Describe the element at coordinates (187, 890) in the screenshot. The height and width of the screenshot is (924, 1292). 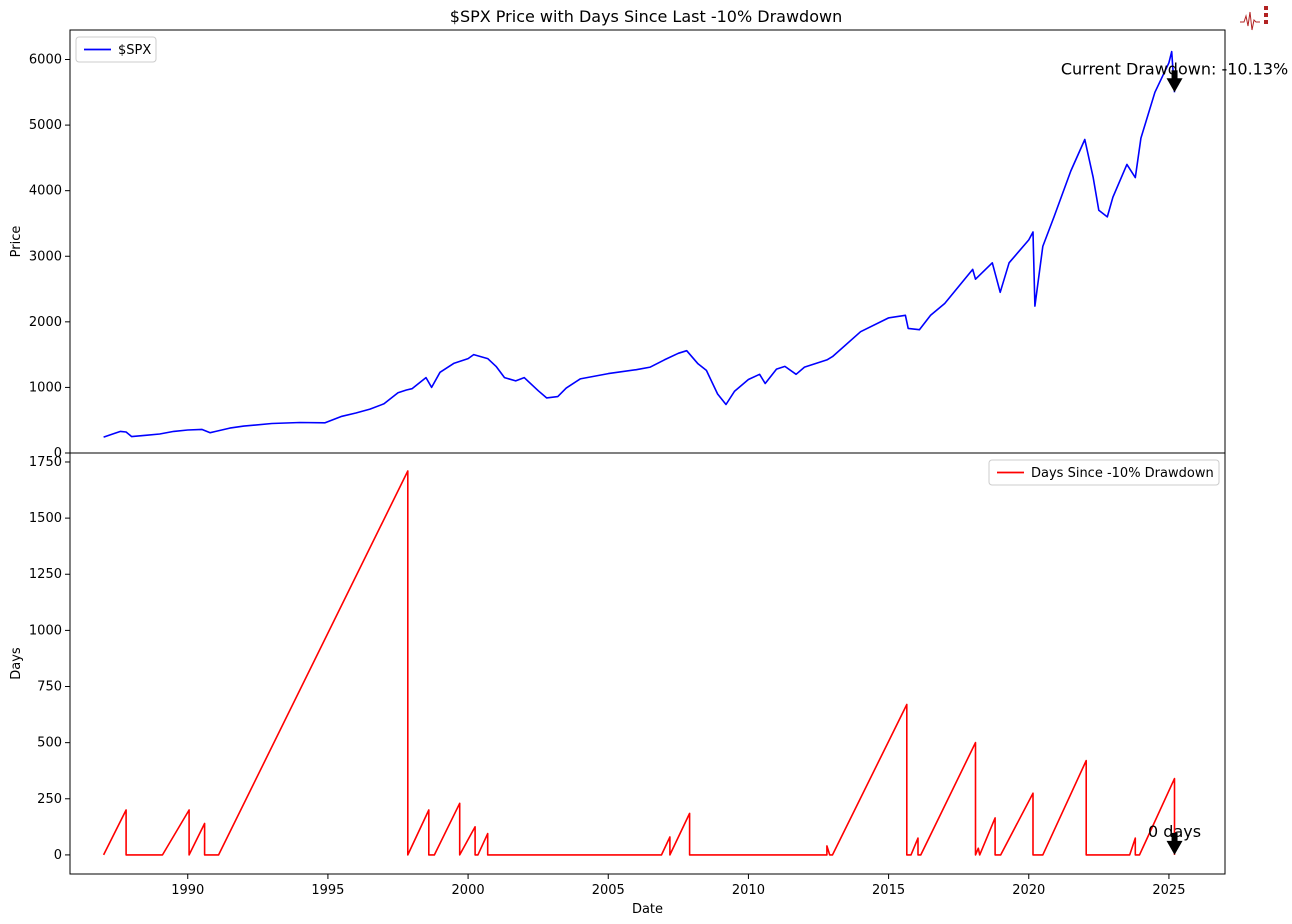
I see `x-tick-label: 1990` at that location.